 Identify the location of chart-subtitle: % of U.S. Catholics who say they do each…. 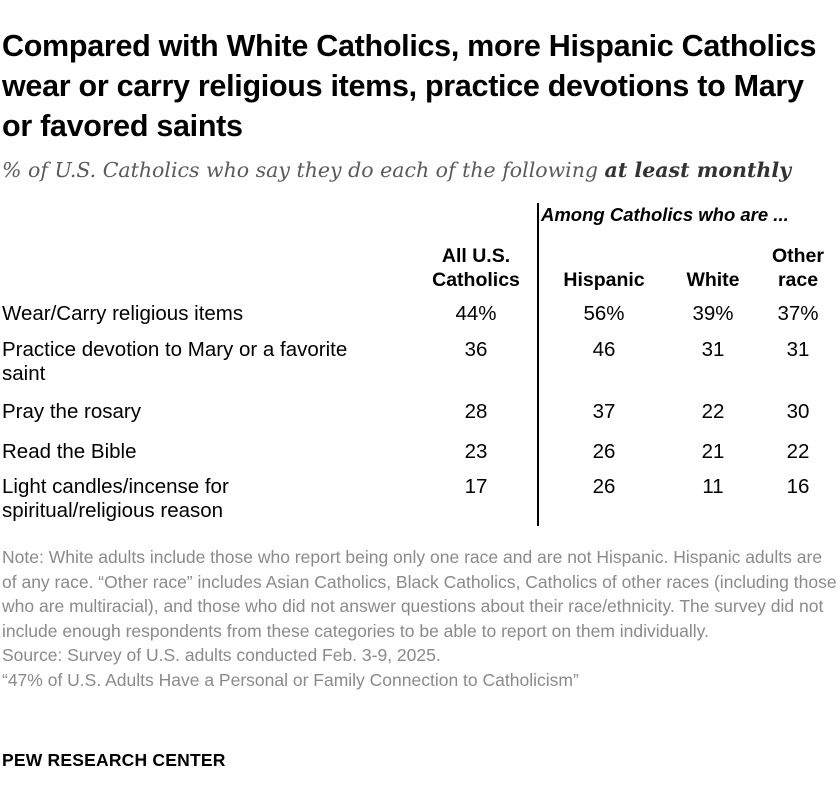
(420, 170).